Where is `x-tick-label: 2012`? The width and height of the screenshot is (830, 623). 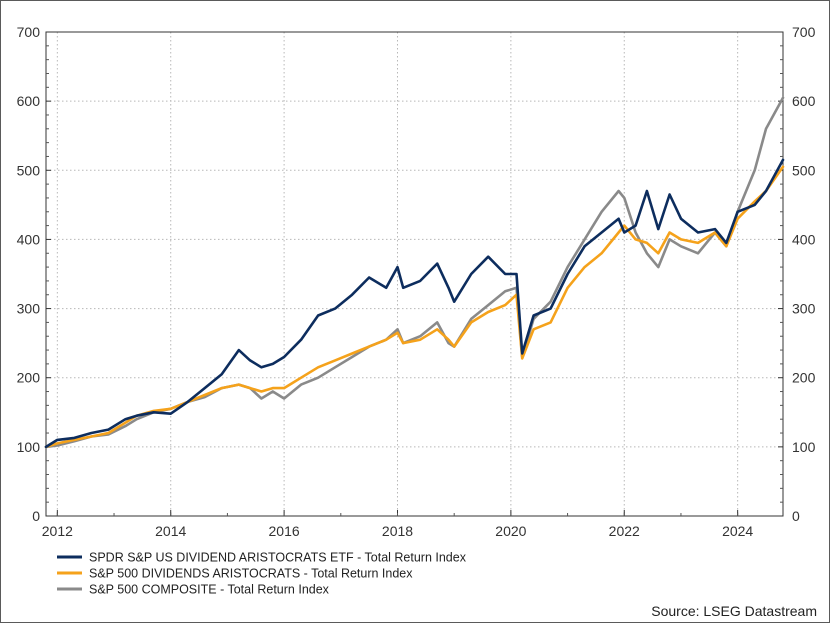
x-tick-label: 2012 is located at coordinates (57, 531).